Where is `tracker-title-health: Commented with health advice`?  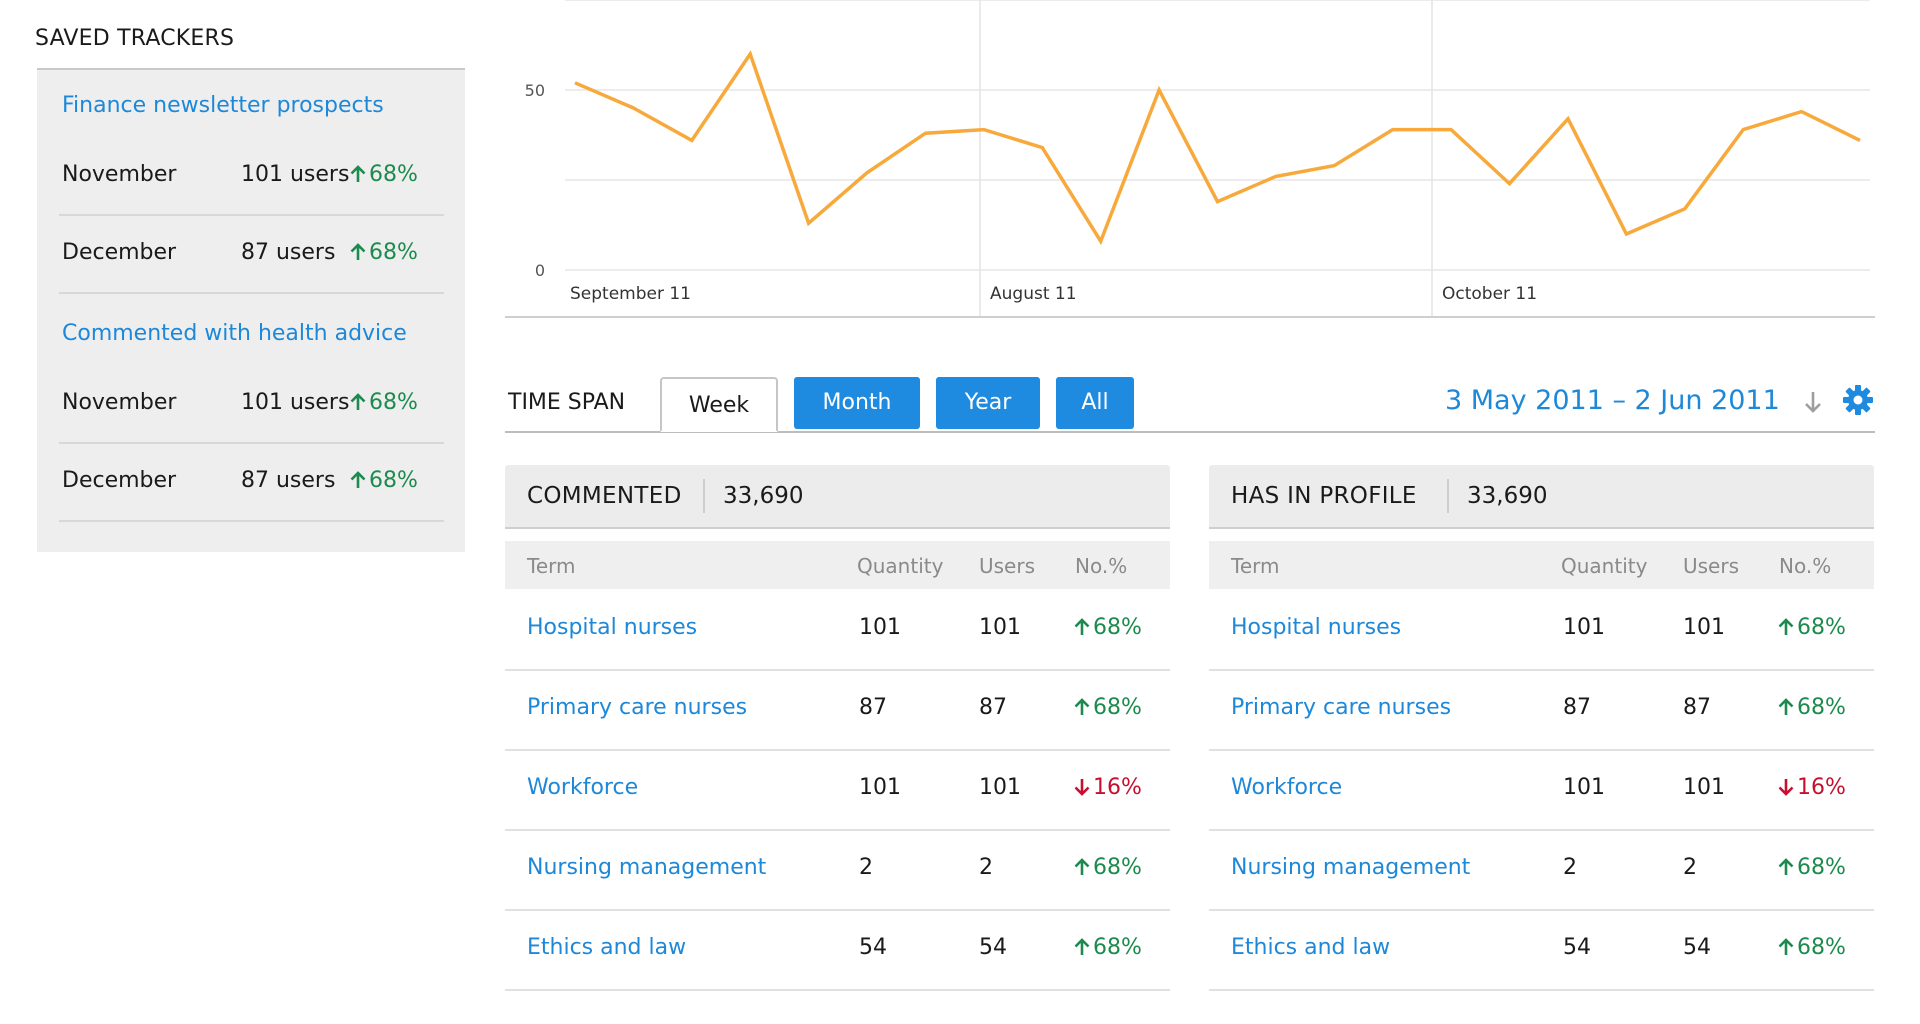
tracker-title-health: Commented with health advice is located at coordinates (234, 333).